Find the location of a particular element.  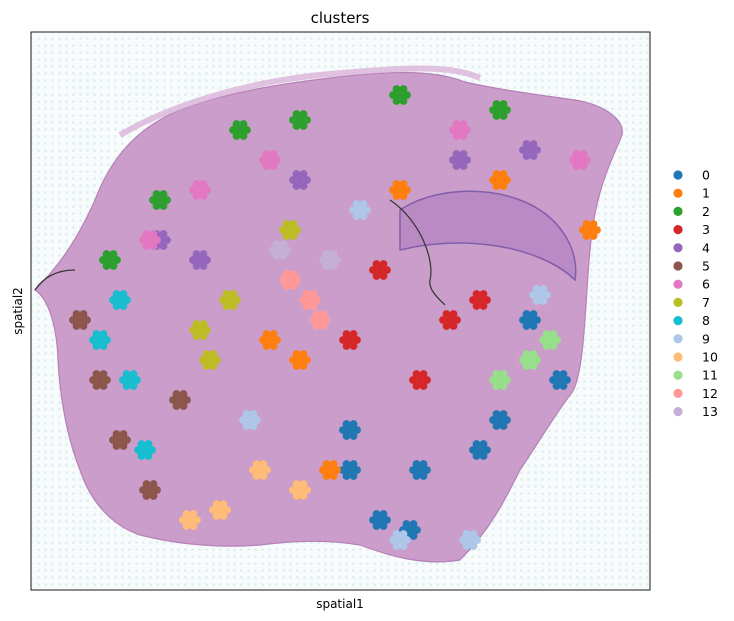

legend-label-1: 1 is located at coordinates (706, 193).